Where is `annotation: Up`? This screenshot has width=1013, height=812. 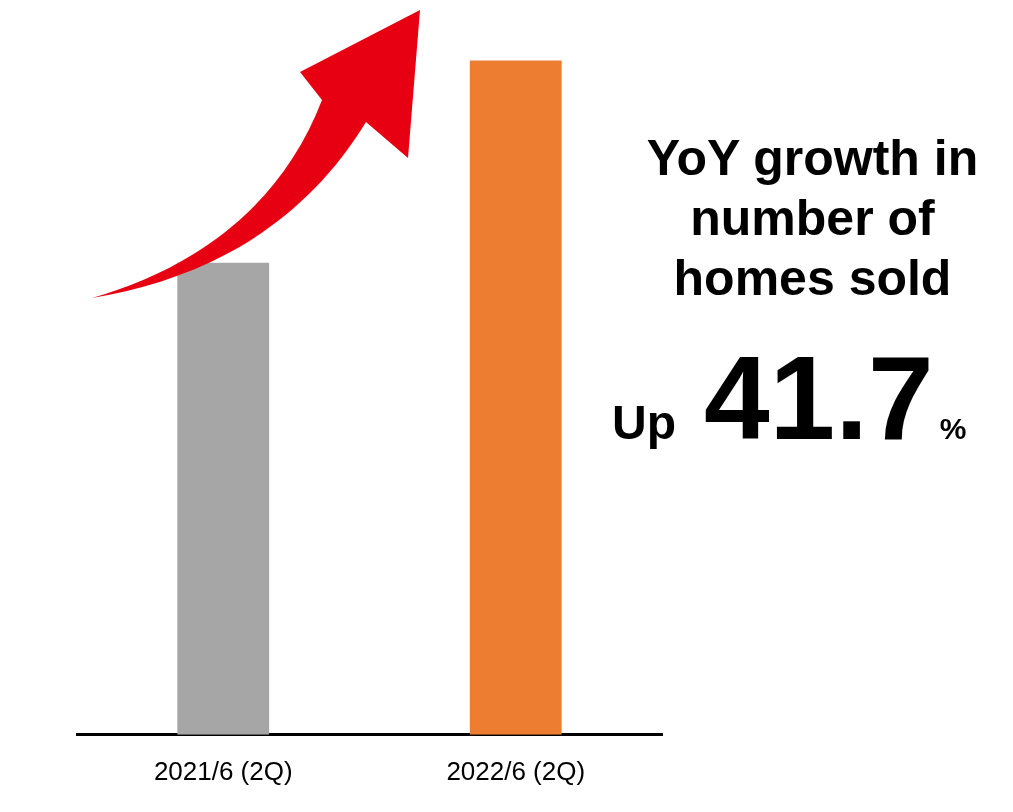
annotation: Up is located at coordinates (644, 422).